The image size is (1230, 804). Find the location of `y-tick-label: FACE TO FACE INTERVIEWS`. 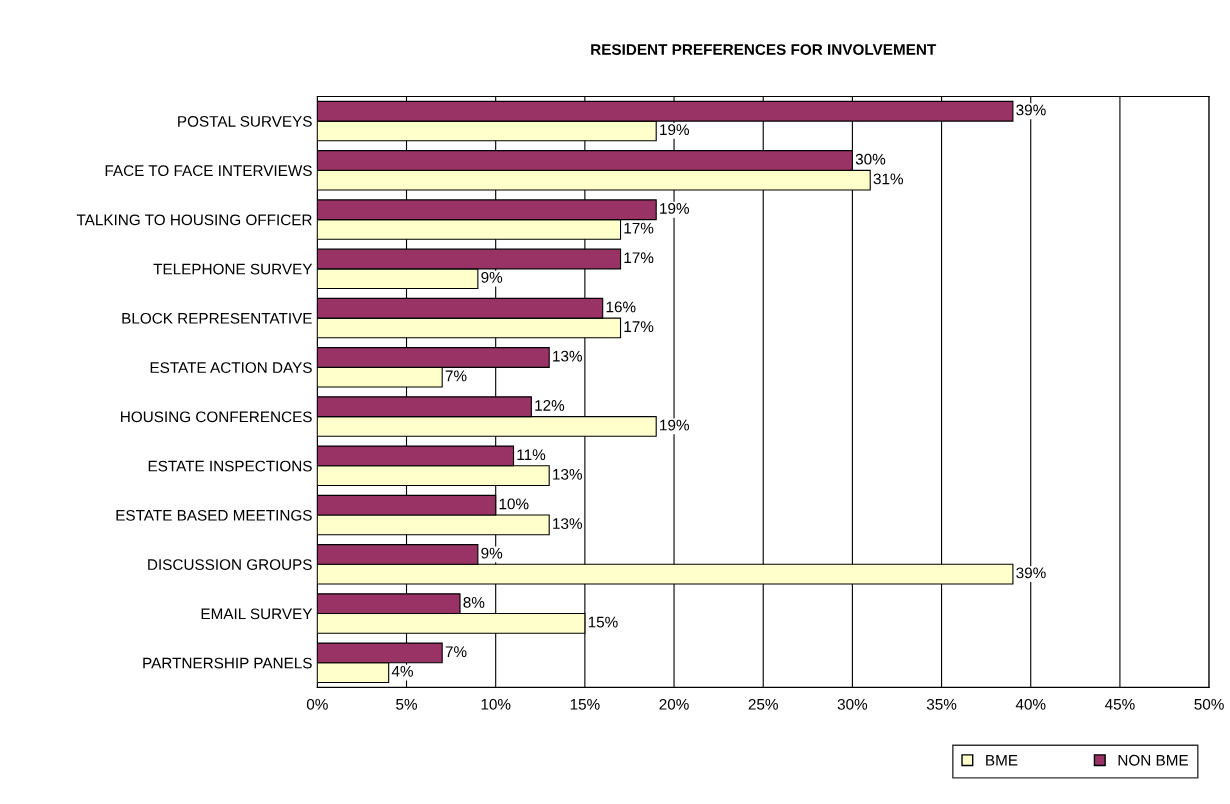

y-tick-label: FACE TO FACE INTERVIEWS is located at coordinates (208, 171).